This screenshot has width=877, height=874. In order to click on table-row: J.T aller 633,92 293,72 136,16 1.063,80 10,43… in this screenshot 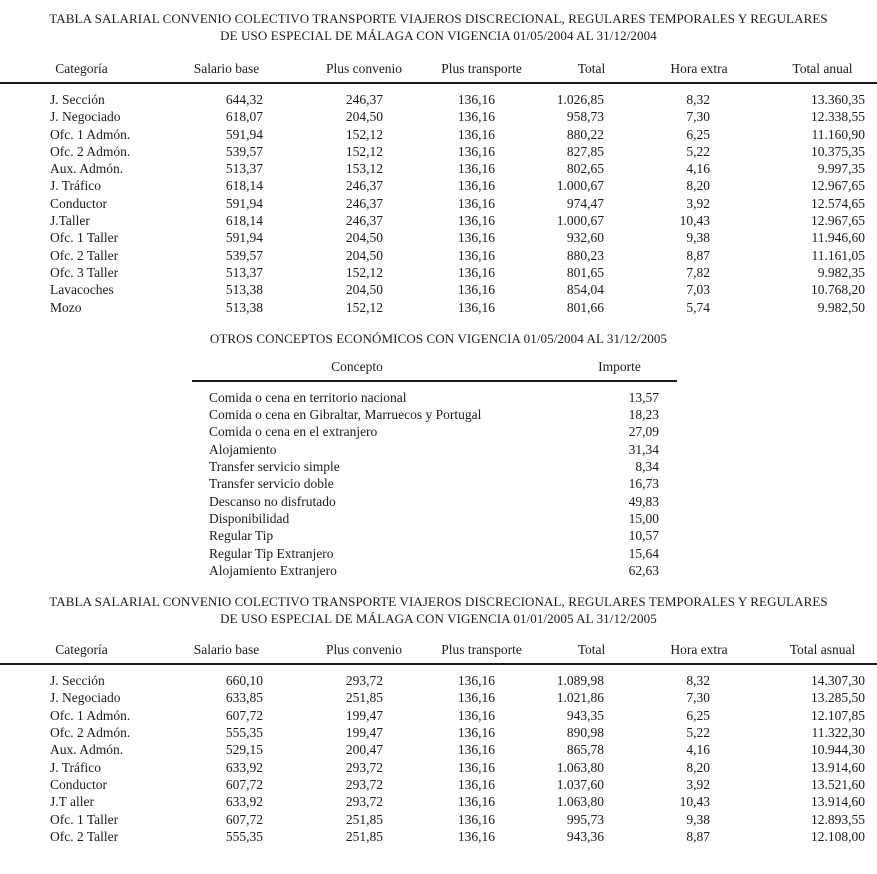, I will do `click(438, 801)`.